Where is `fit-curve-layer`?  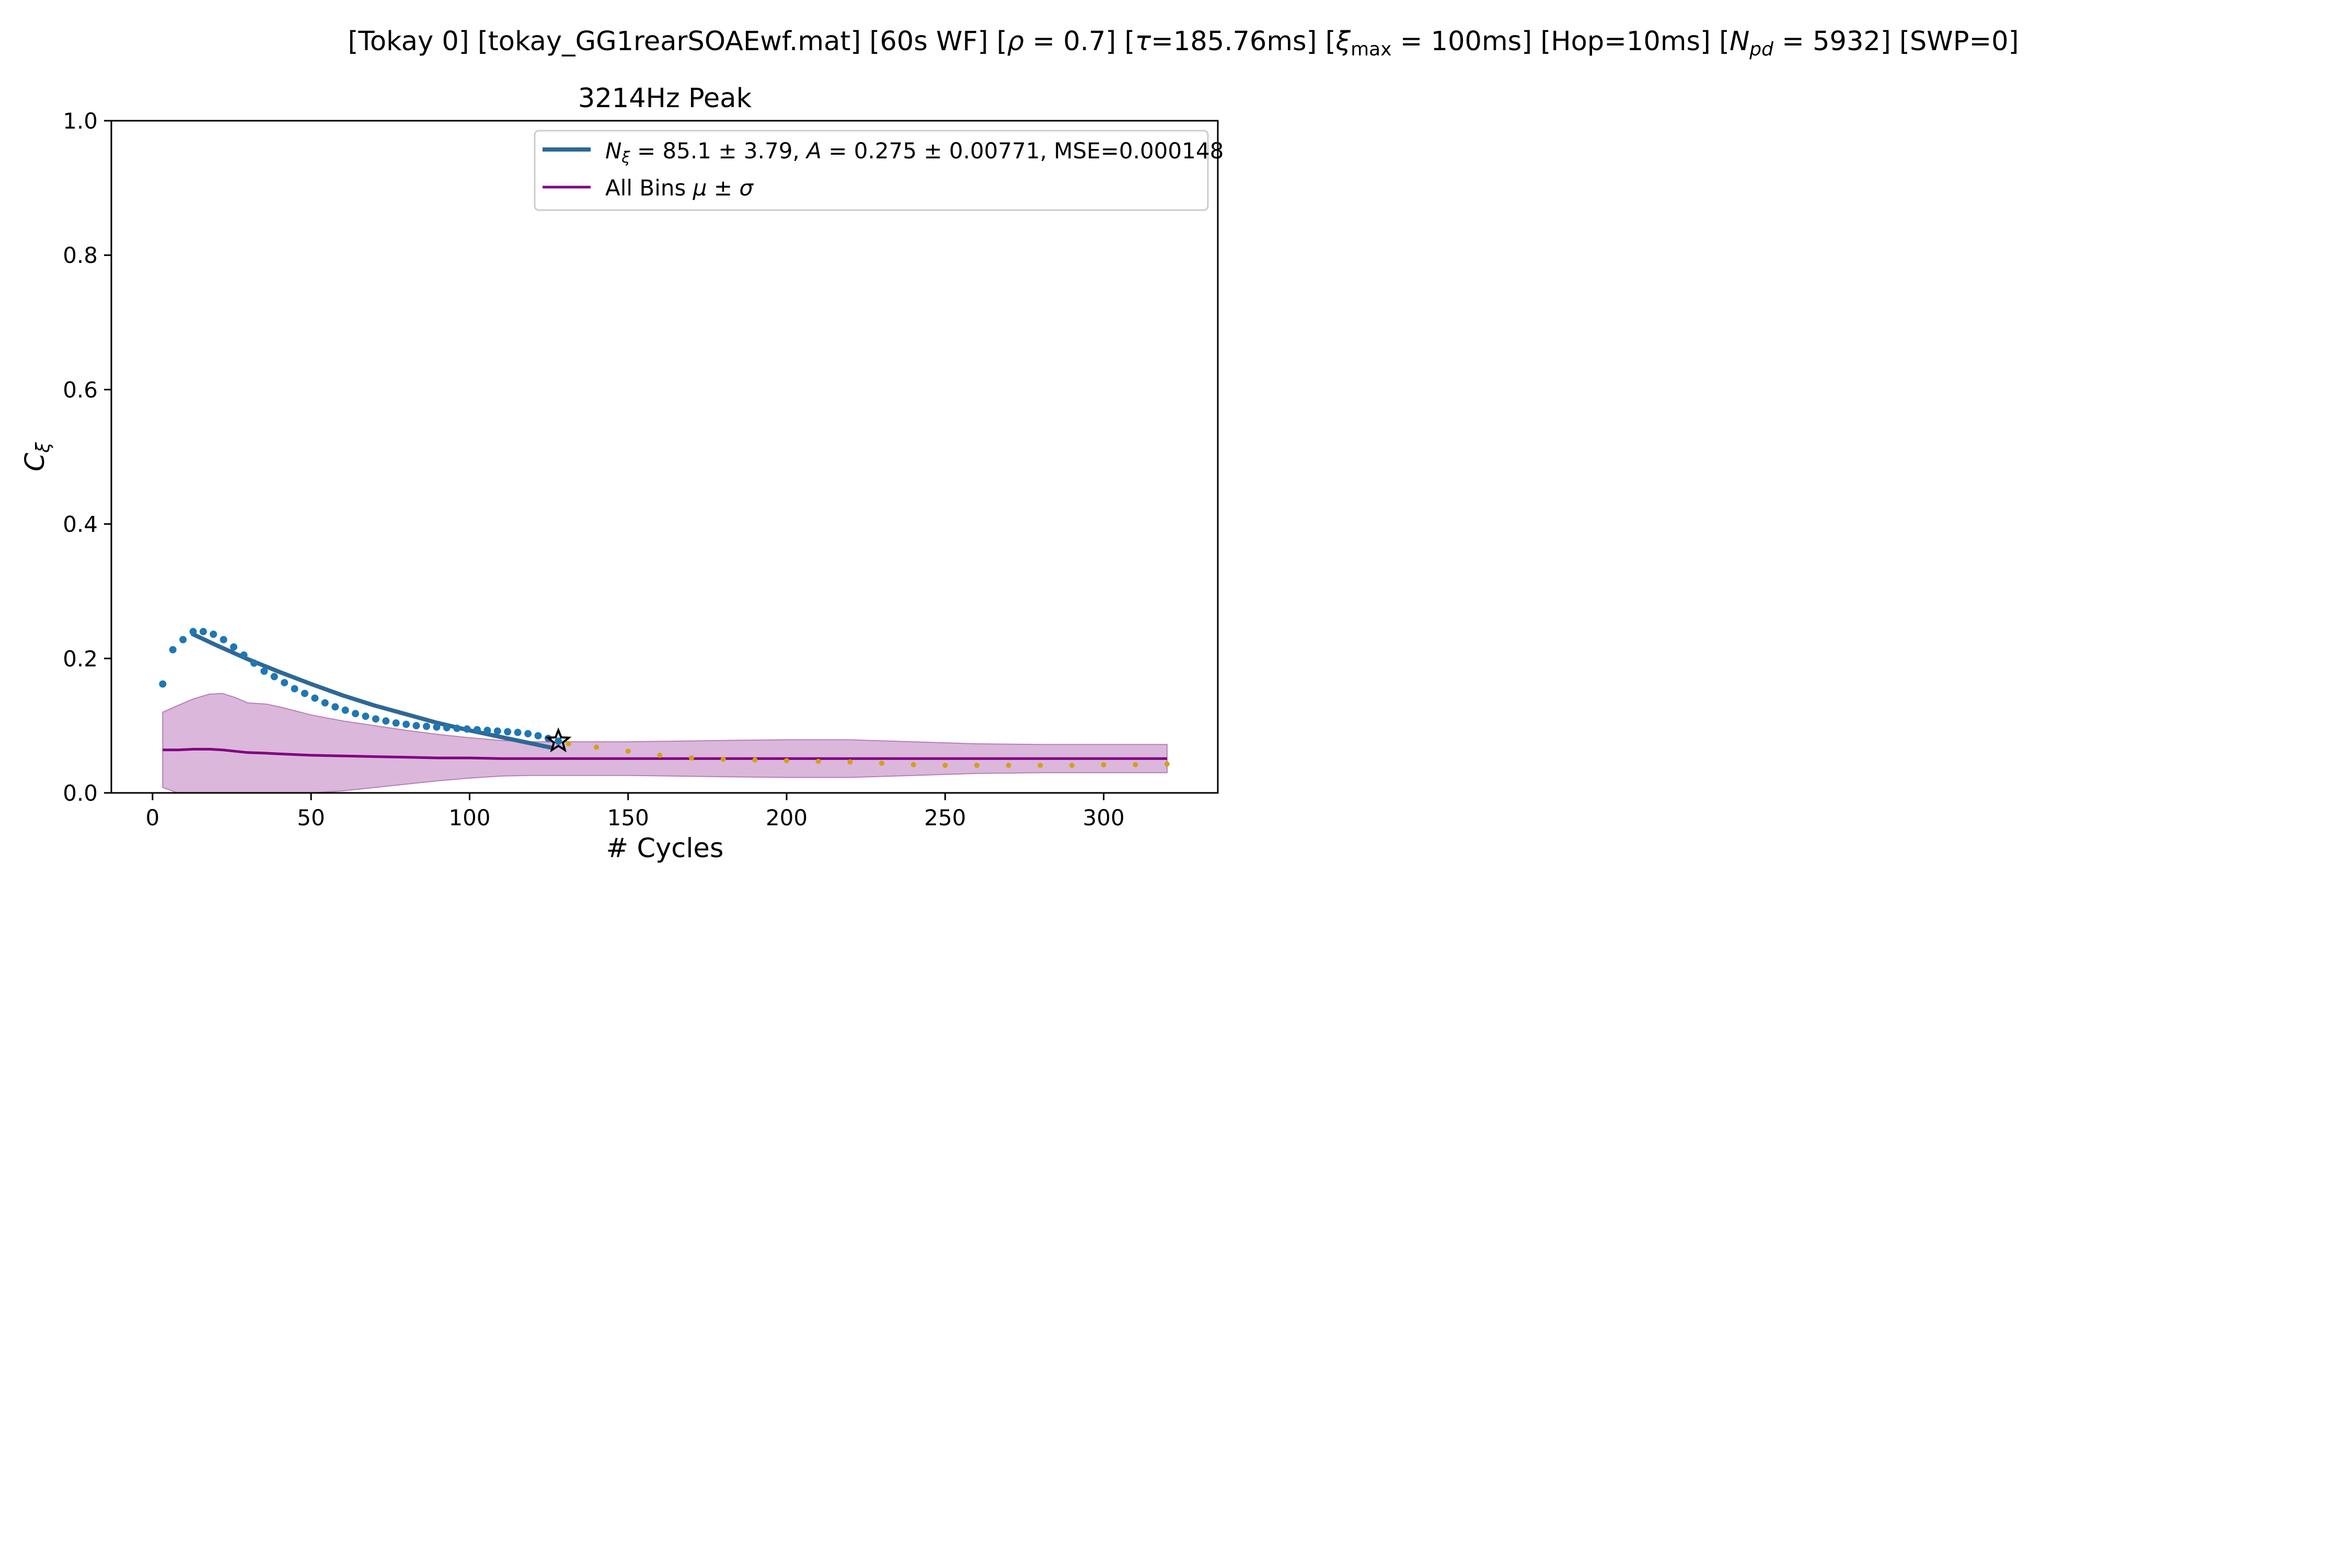
fit-curve-layer is located at coordinates (371, 690).